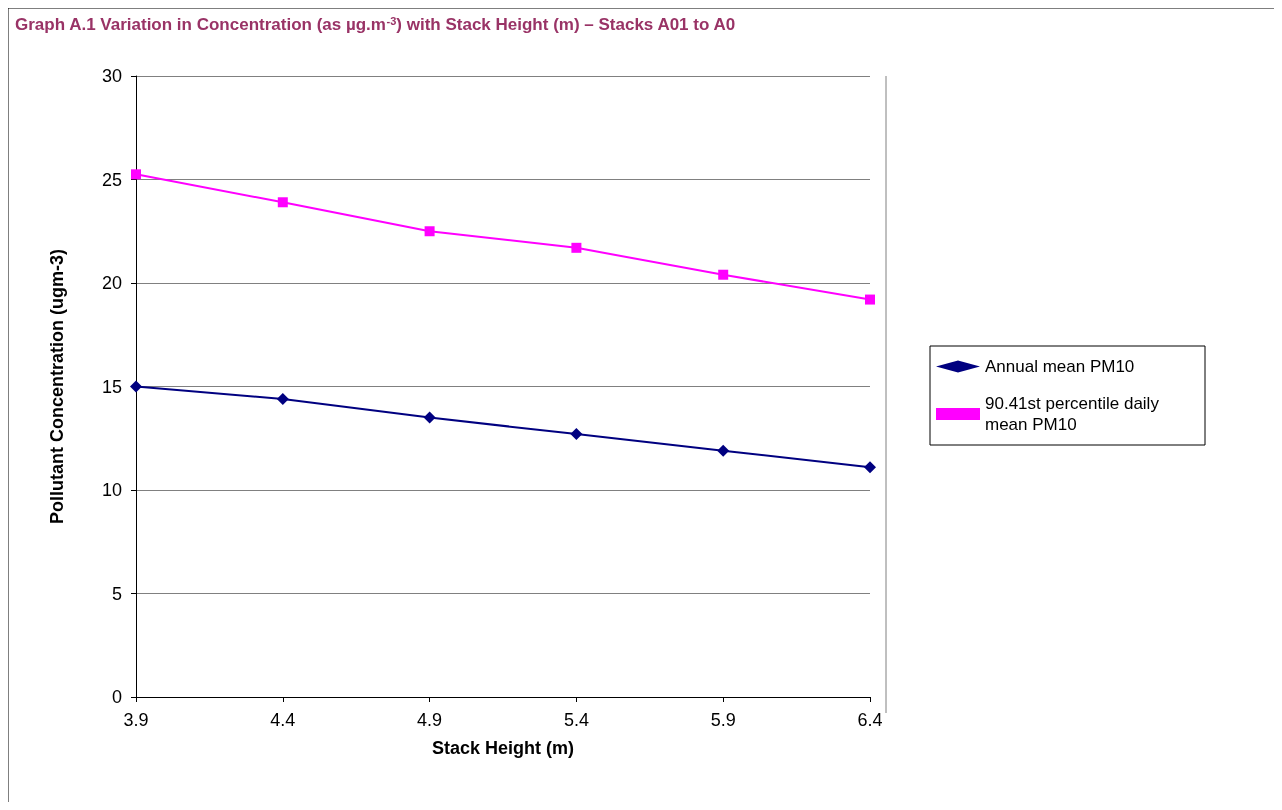 The width and height of the screenshot is (1282, 810). What do you see at coordinates (870, 720) in the screenshot?
I see `x-tick-label: 6.4` at bounding box center [870, 720].